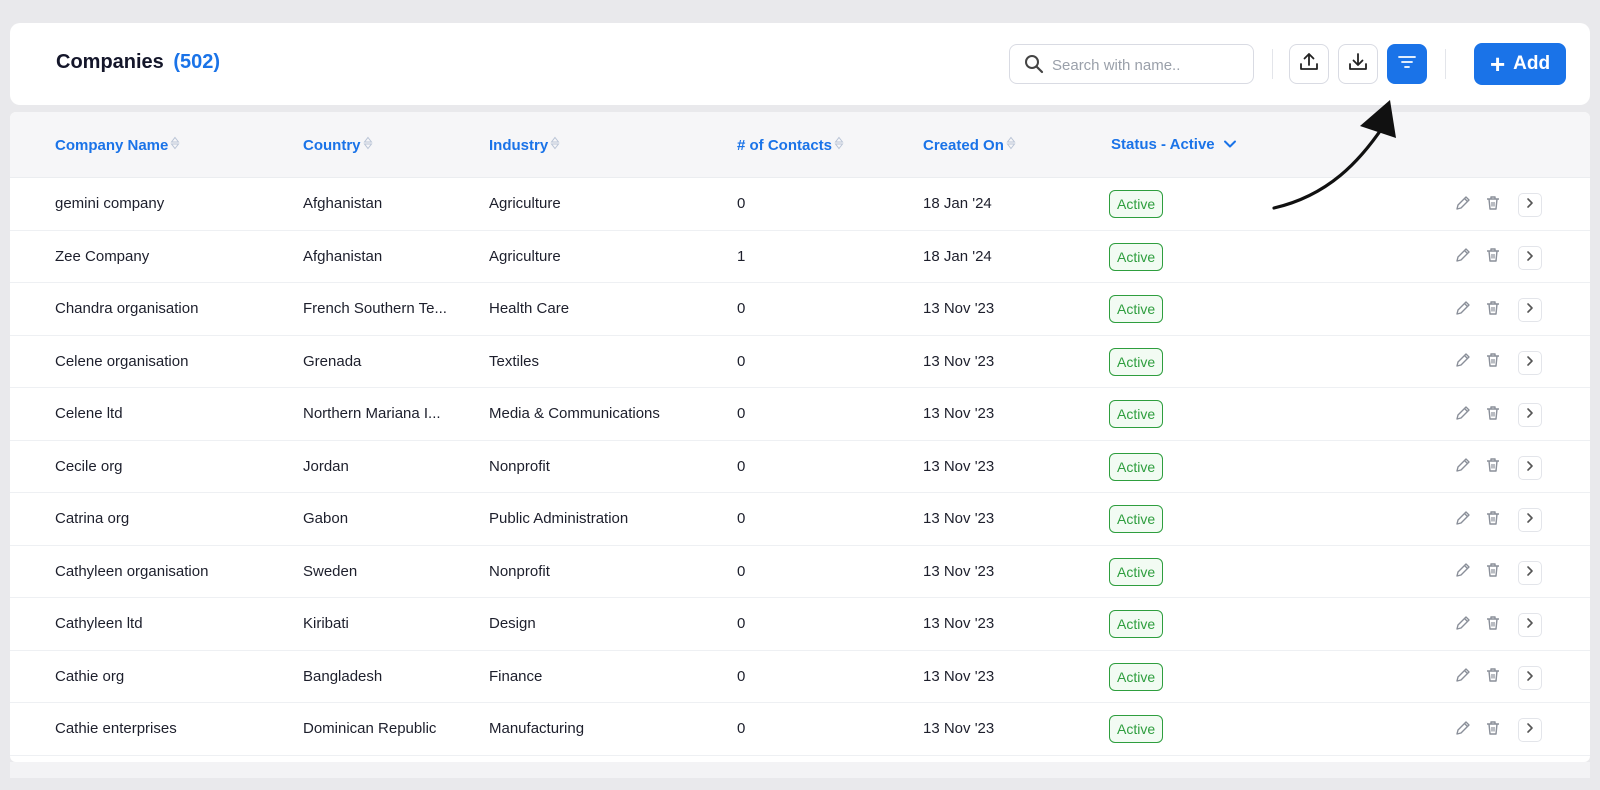  Describe the element at coordinates (326, 518) in the screenshot. I see `country-cell: Gabon` at that location.